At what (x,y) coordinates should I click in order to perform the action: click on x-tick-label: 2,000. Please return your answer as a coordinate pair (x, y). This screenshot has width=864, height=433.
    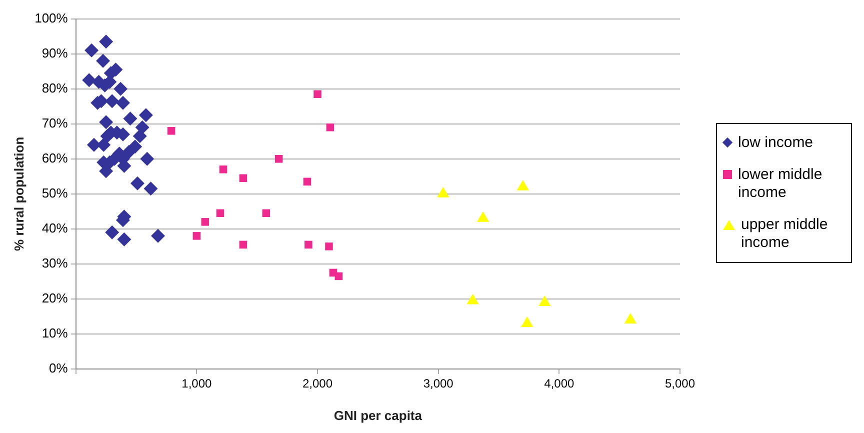
    Looking at the image, I should click on (317, 383).